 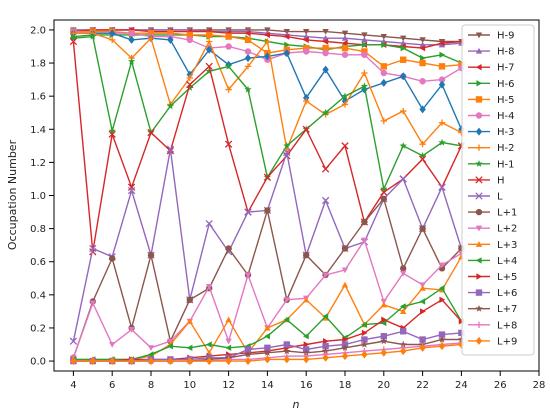 I want to click on data-point-L+6-13, so click(x=248, y=349).